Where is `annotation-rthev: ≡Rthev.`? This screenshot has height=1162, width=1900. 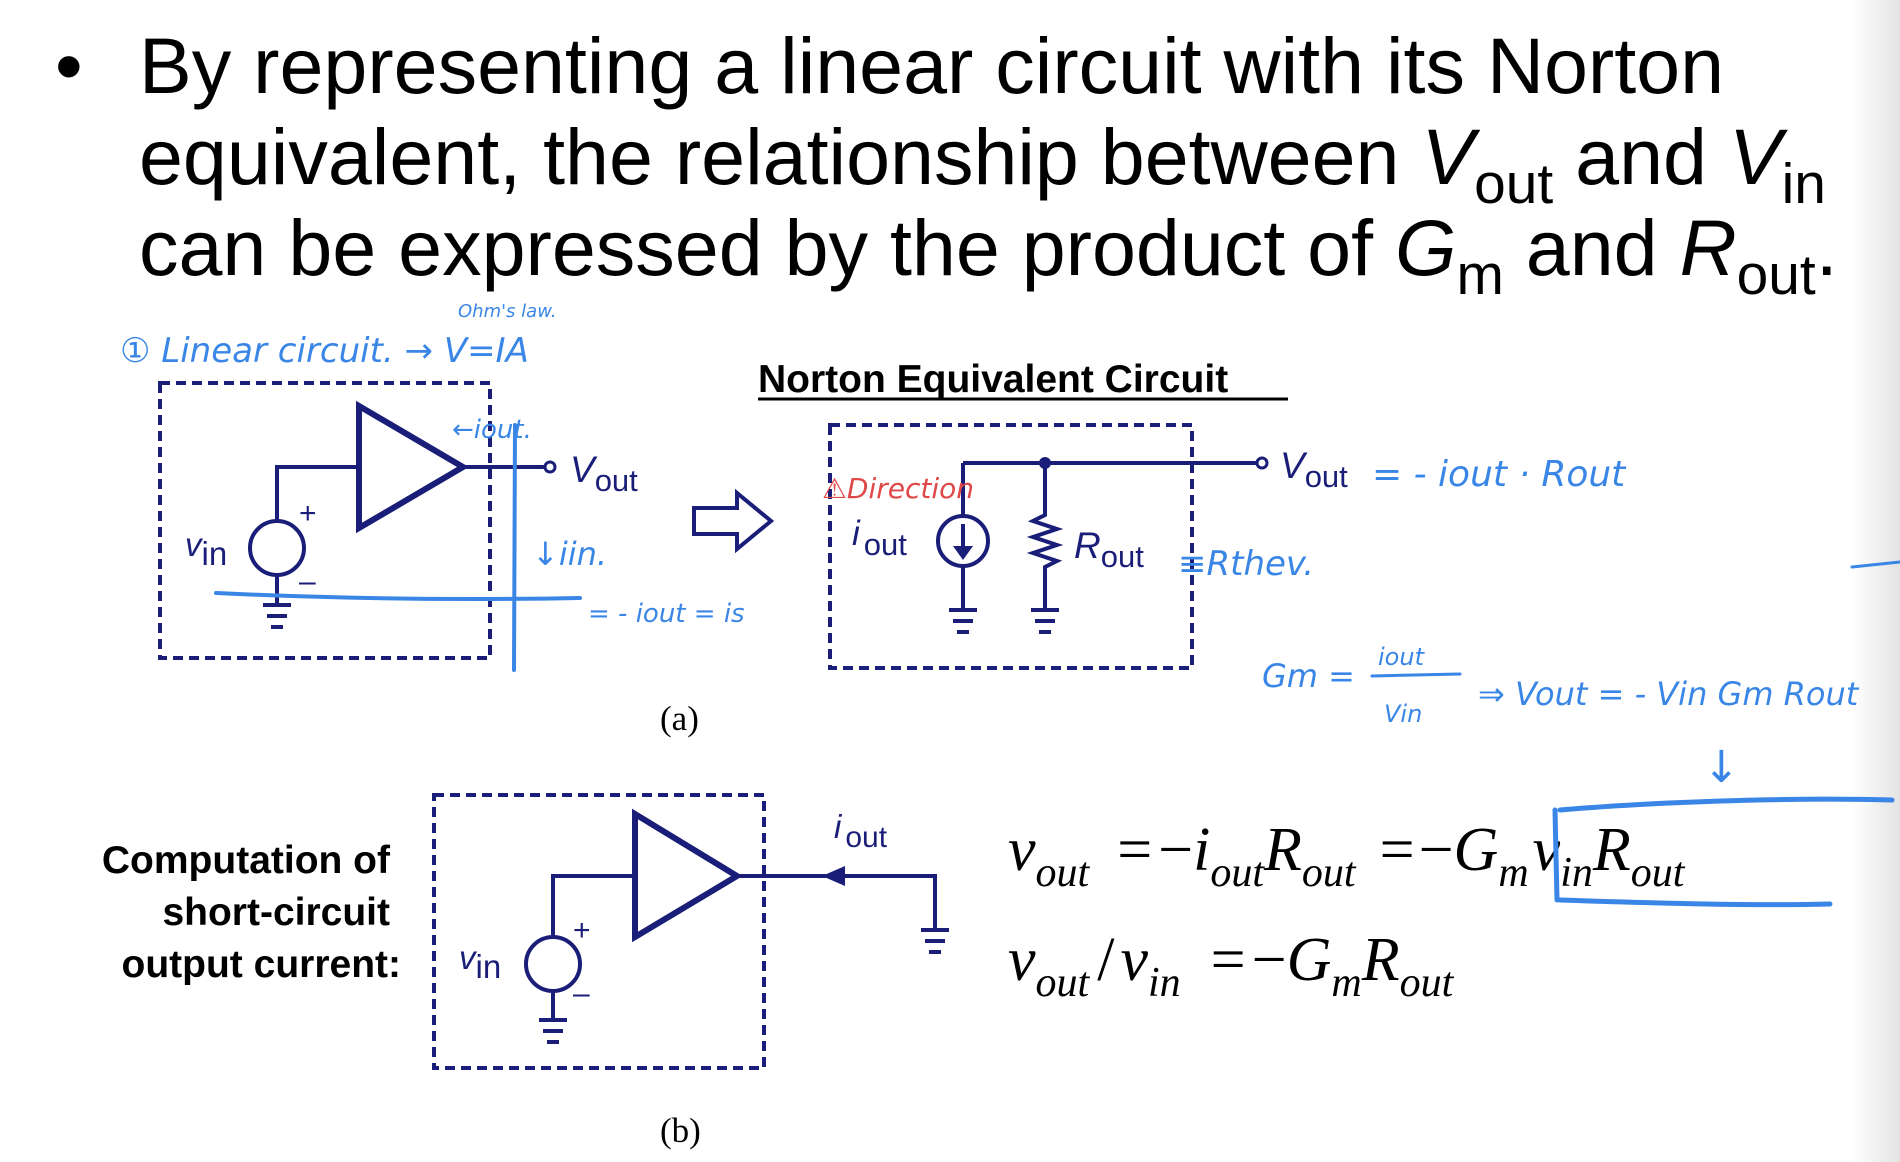 annotation-rthev: ≡Rthev. is located at coordinates (1246, 564).